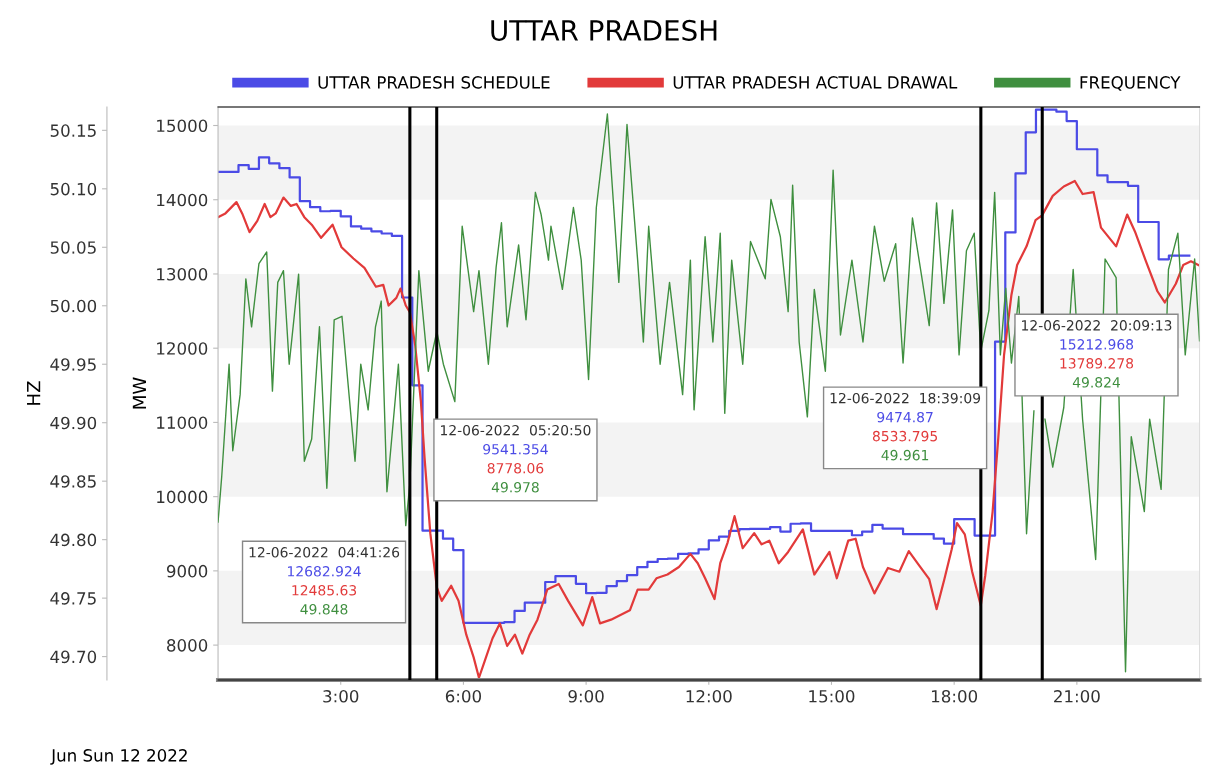 The height and width of the screenshot is (775, 1208). What do you see at coordinates (586, 696) in the screenshot?
I see `x-tick-label: 9:00` at bounding box center [586, 696].